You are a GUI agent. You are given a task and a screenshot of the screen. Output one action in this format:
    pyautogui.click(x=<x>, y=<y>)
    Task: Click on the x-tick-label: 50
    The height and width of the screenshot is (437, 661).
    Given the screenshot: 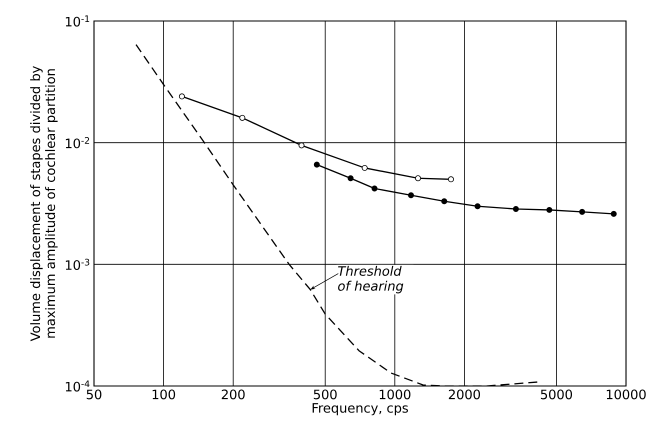 What is the action you would take?
    pyautogui.click(x=94, y=395)
    